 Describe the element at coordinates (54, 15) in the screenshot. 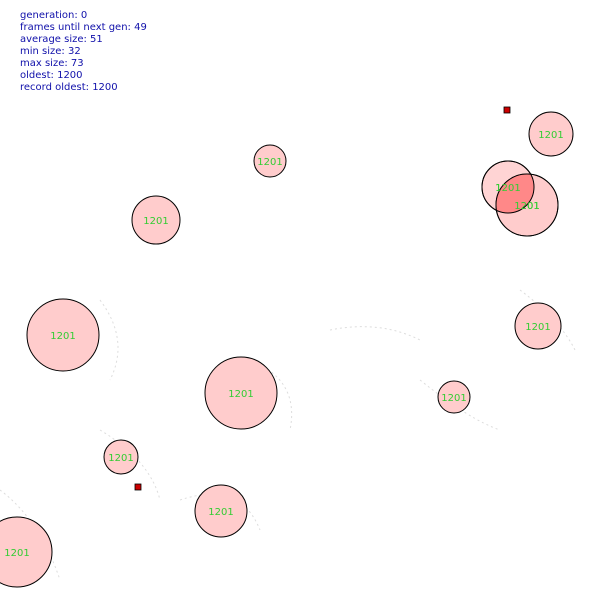

I see `generation-readout: generation: 0` at that location.